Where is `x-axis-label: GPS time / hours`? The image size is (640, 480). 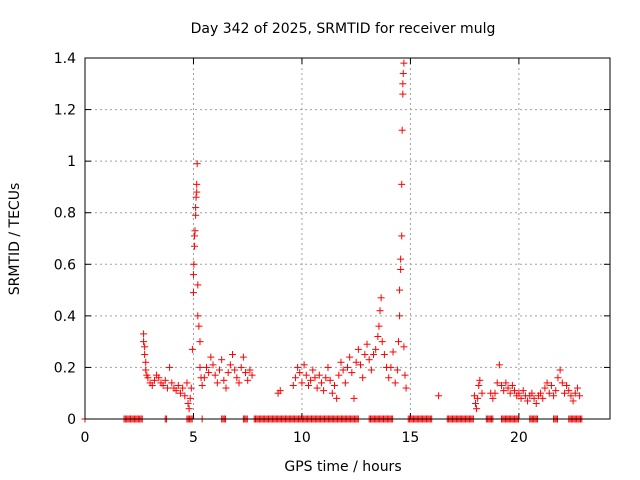 x-axis-label: GPS time / hours is located at coordinates (342, 467).